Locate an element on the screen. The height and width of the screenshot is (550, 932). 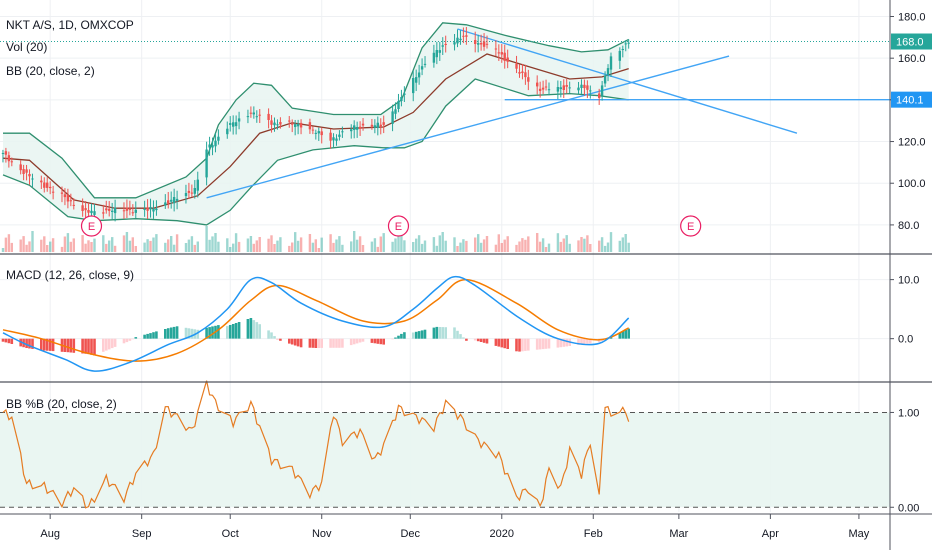
bb-legend: BB (20, close, 2) is located at coordinates (50, 71).